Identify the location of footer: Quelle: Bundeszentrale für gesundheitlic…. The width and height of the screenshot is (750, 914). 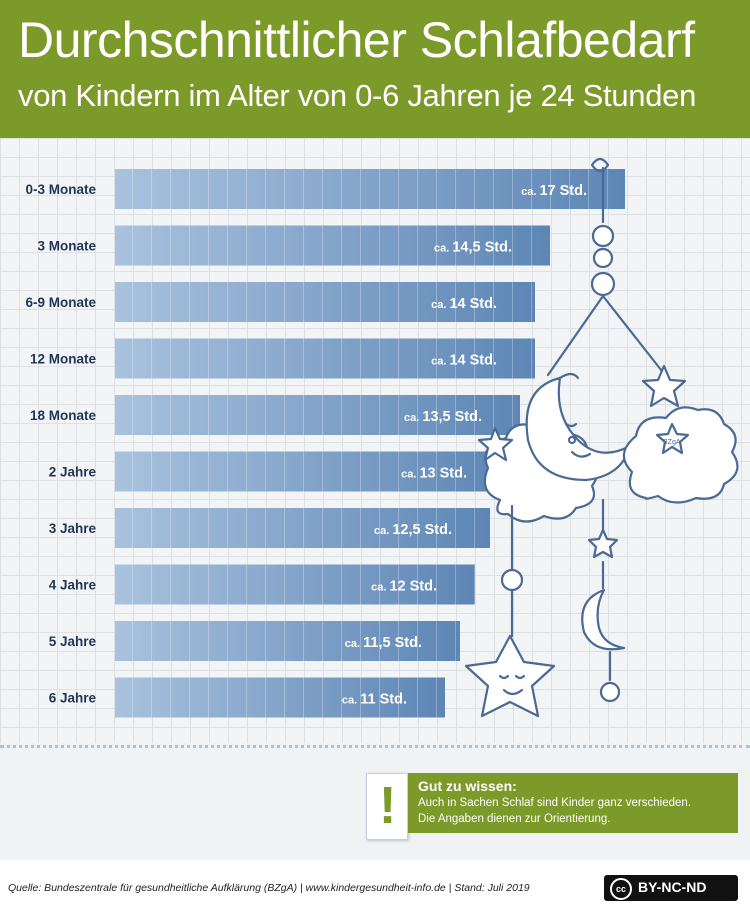
(375, 887).